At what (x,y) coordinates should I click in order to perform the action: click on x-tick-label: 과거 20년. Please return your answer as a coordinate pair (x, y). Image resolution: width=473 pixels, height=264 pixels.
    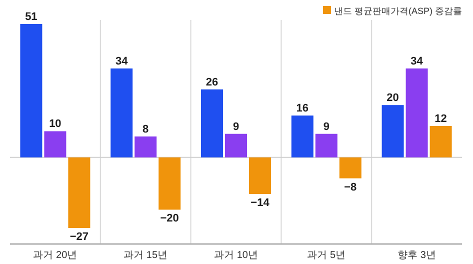
    Looking at the image, I should click on (55, 255).